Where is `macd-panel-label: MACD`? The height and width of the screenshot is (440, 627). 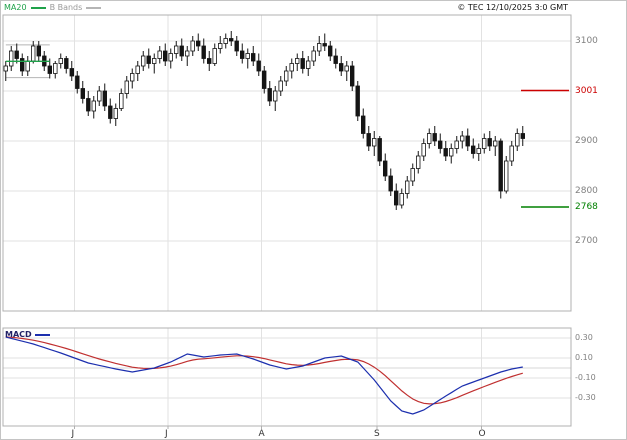 macd-panel-label: MACD is located at coordinates (18, 334).